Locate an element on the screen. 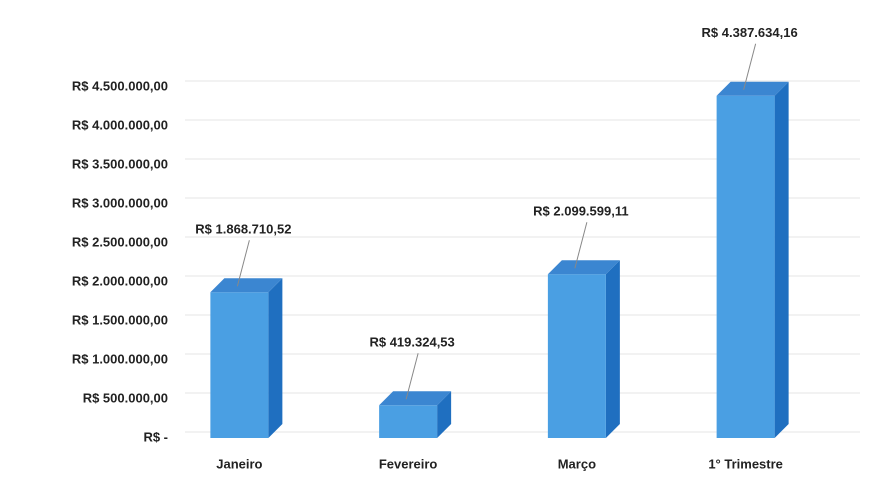 This screenshot has height=485, width=878. value-label: R$ 4.387.634,16 is located at coordinates (750, 32).